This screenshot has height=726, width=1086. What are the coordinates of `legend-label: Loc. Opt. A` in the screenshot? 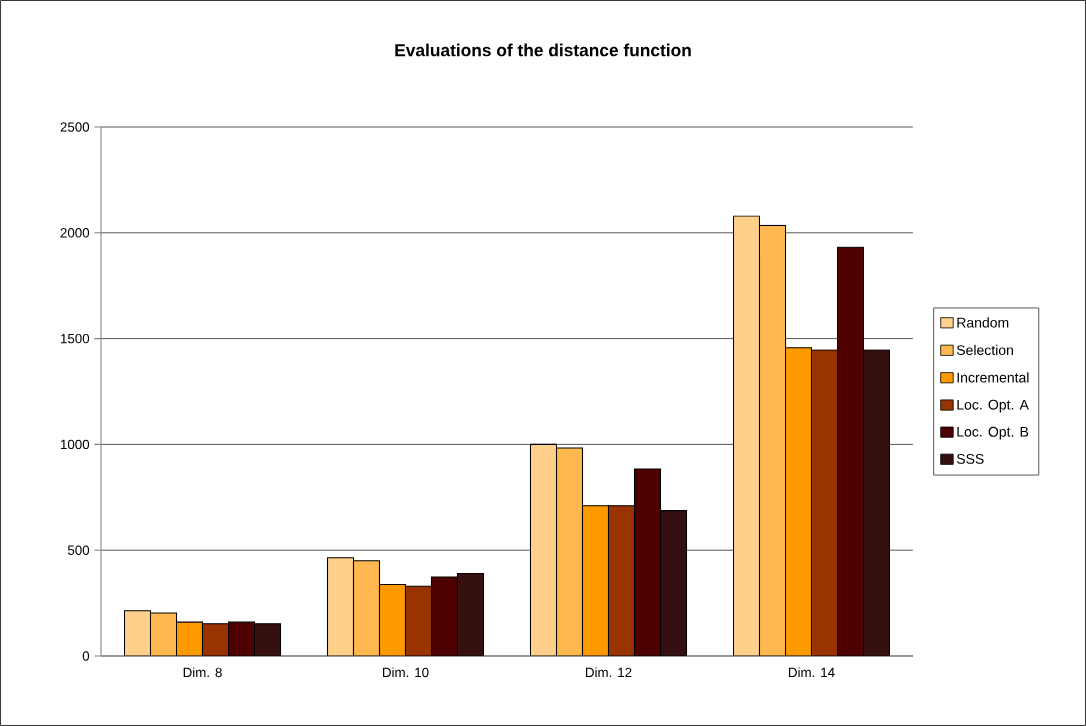 It's located at (993, 406).